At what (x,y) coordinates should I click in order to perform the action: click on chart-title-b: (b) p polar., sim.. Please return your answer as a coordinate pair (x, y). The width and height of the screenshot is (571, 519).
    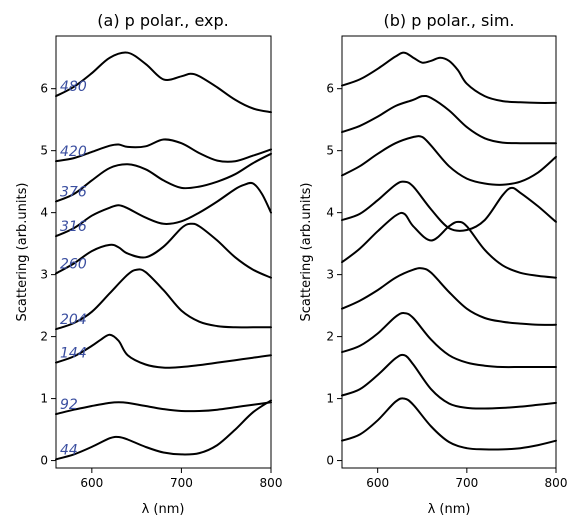
    Looking at the image, I should click on (449, 20).